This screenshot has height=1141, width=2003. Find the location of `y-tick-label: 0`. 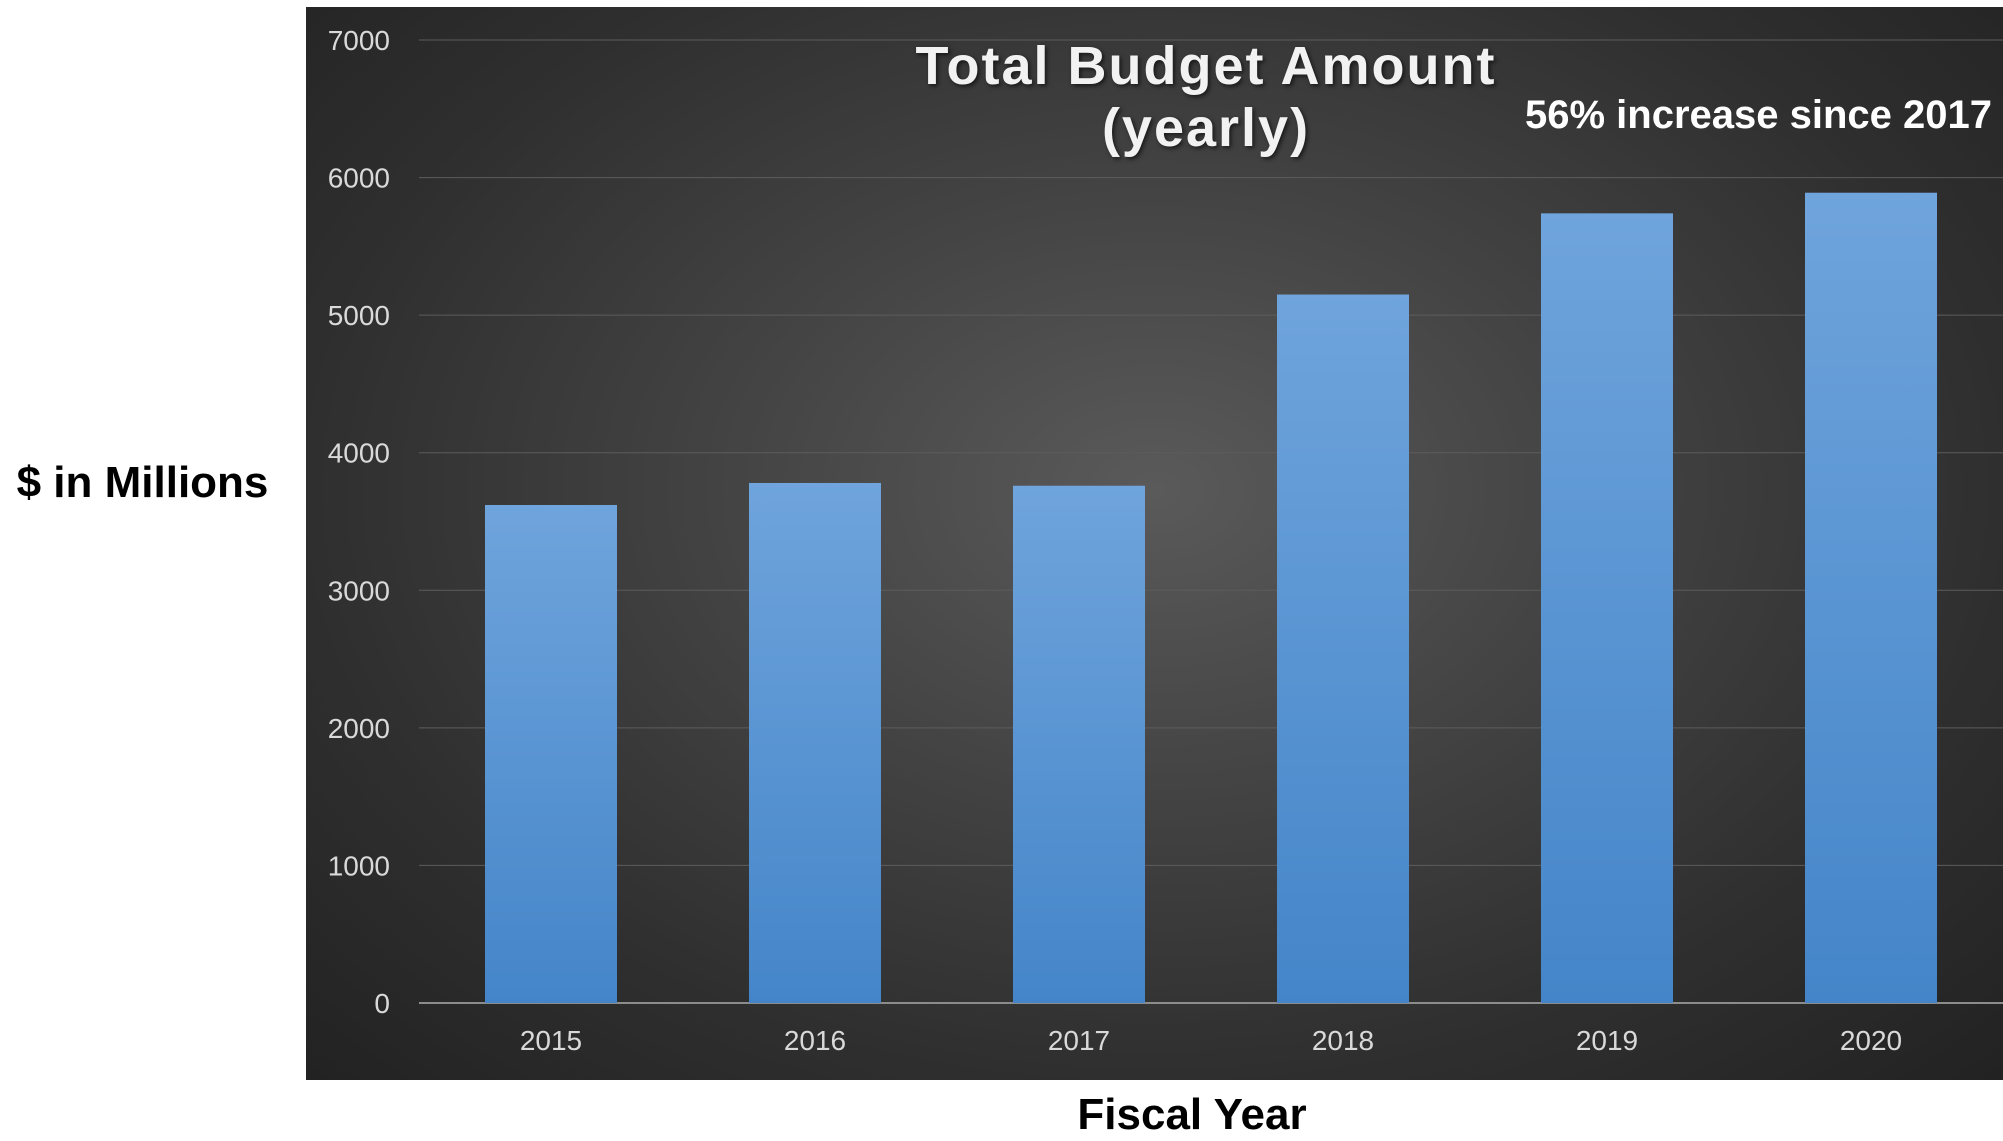

y-tick-label: 0 is located at coordinates (382, 1003).